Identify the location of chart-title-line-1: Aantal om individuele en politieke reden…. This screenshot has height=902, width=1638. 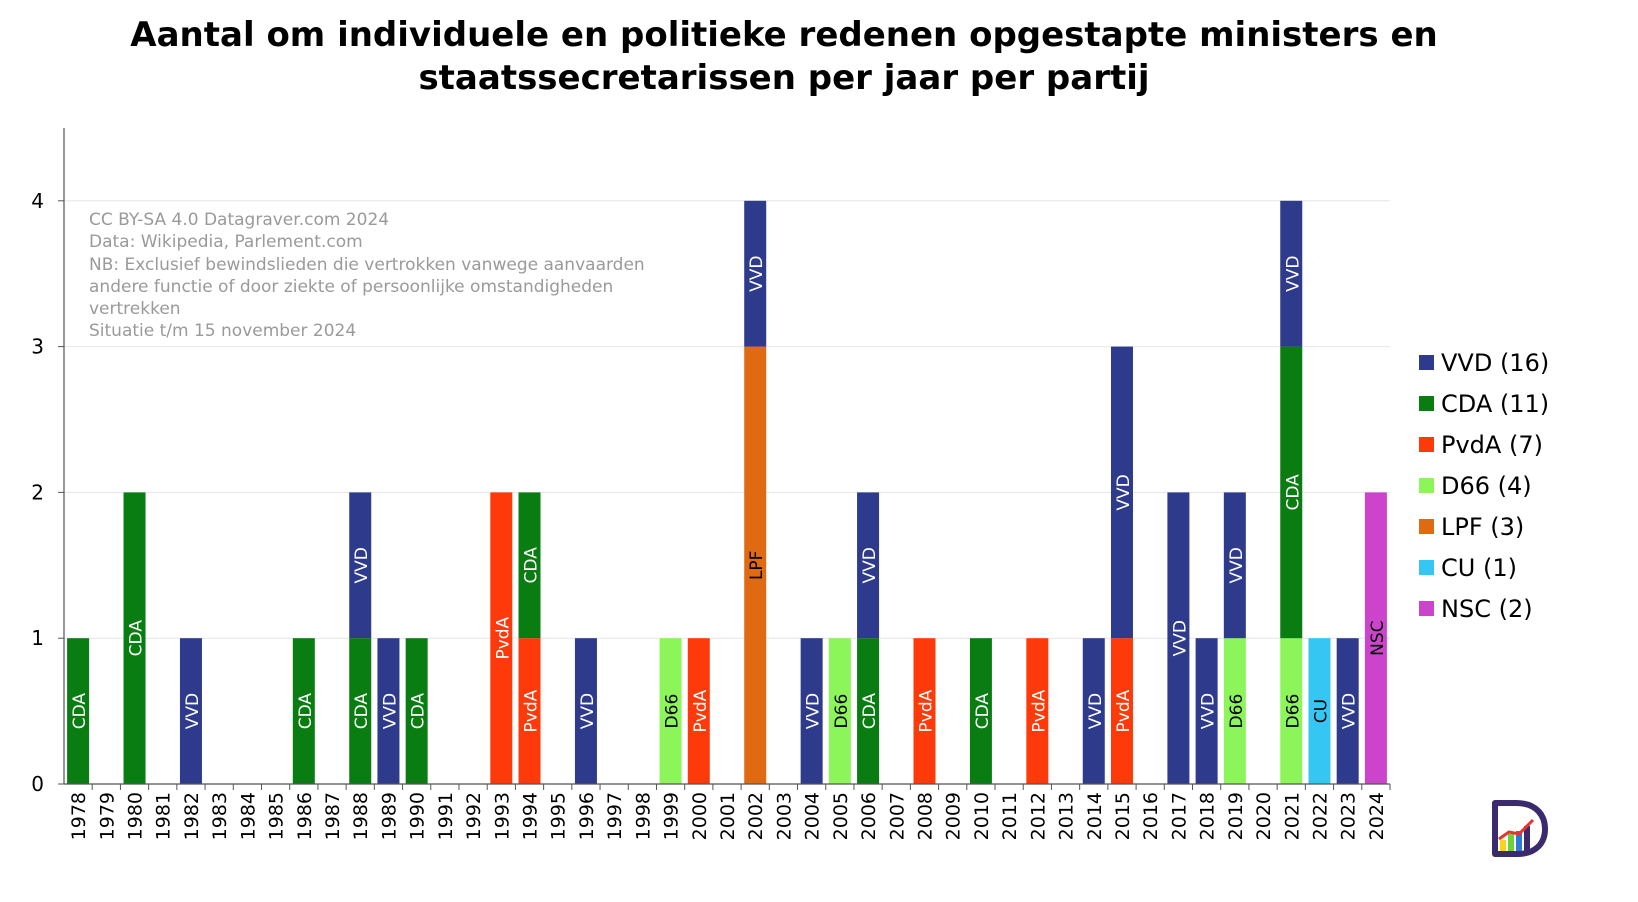
(784, 35).